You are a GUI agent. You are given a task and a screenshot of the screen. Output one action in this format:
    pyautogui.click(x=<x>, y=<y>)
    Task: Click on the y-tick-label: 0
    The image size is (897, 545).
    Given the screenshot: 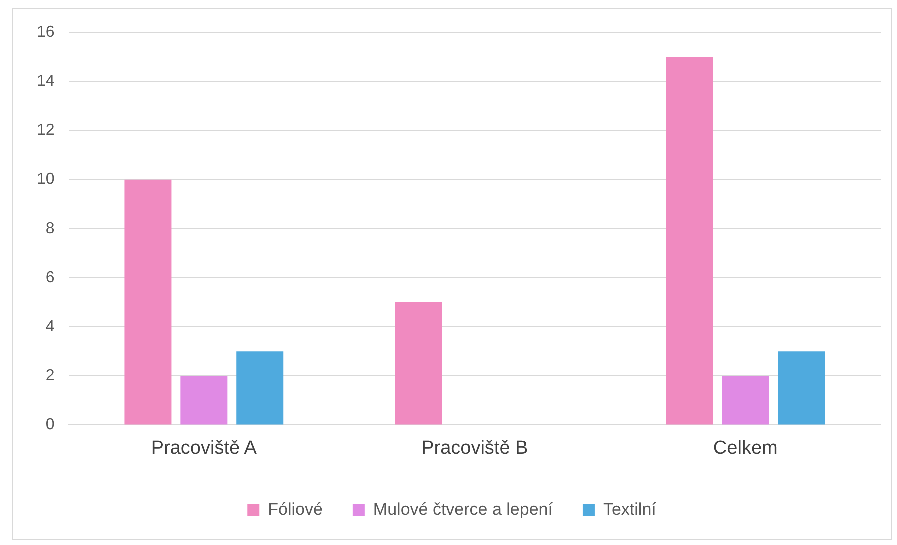 What is the action you would take?
    pyautogui.click(x=50, y=425)
    